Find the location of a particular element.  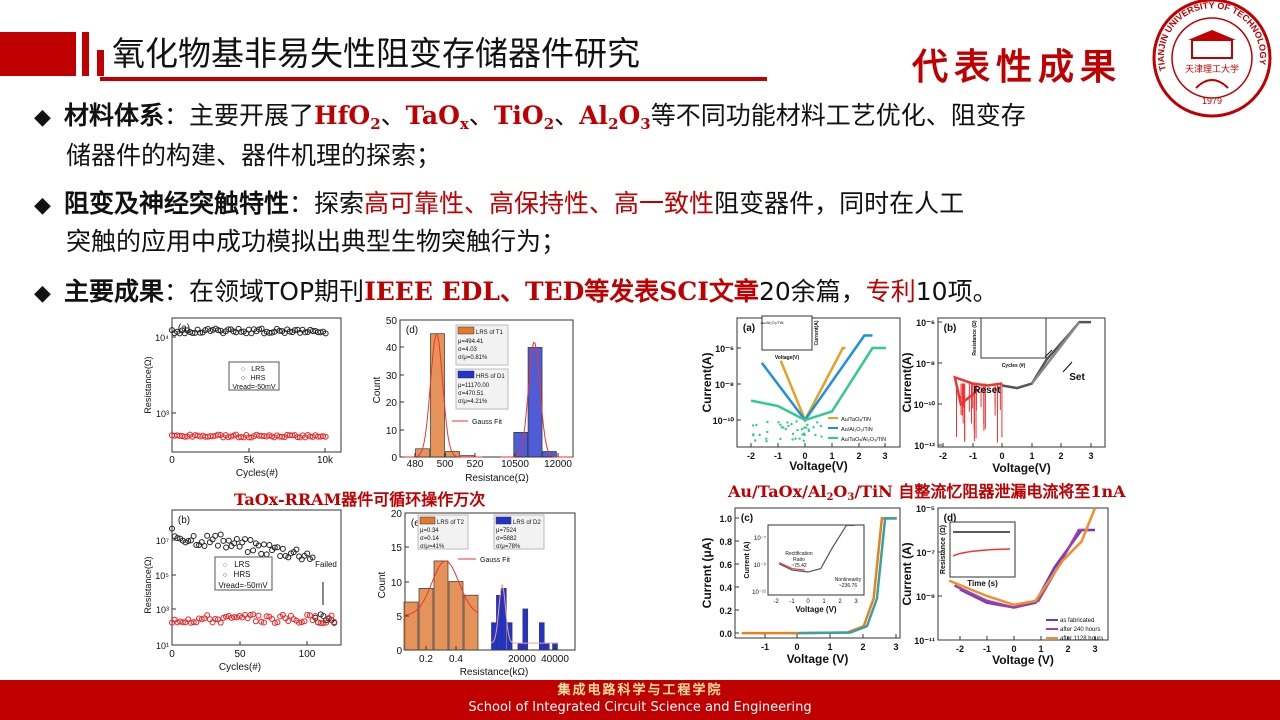

legend-entry: HRS of D1 is located at coordinates (490, 377).